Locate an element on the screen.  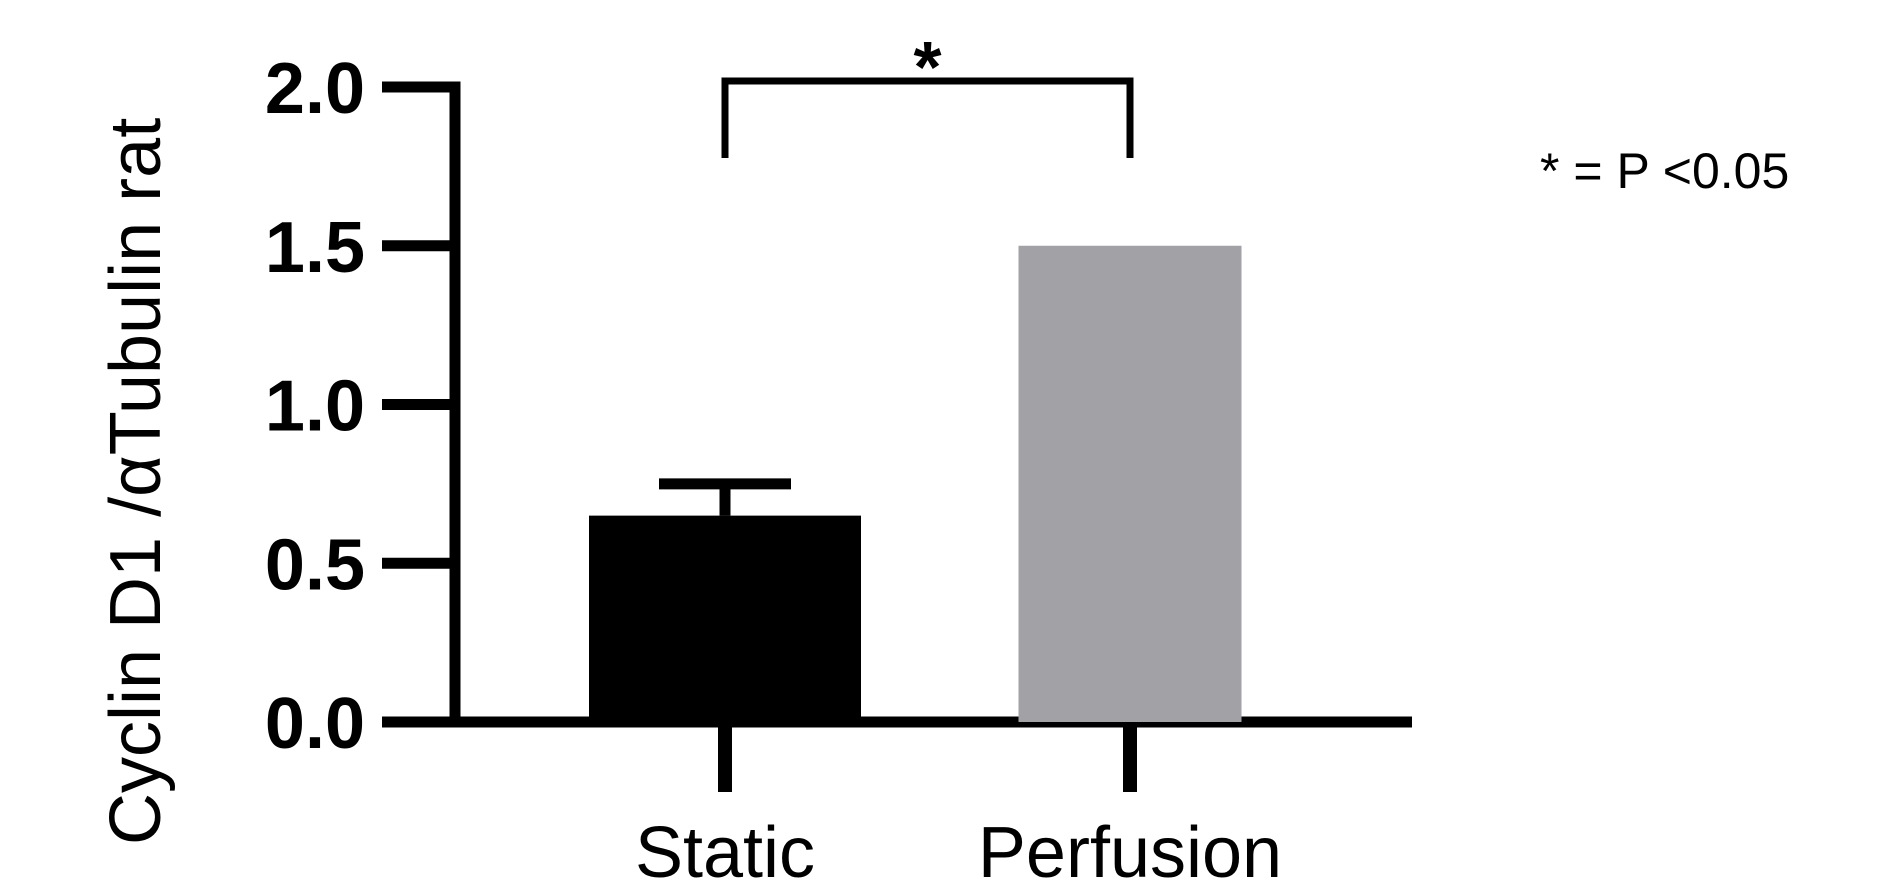
x-tick-label-perfusion: Perfusion is located at coordinates (1130, 846).